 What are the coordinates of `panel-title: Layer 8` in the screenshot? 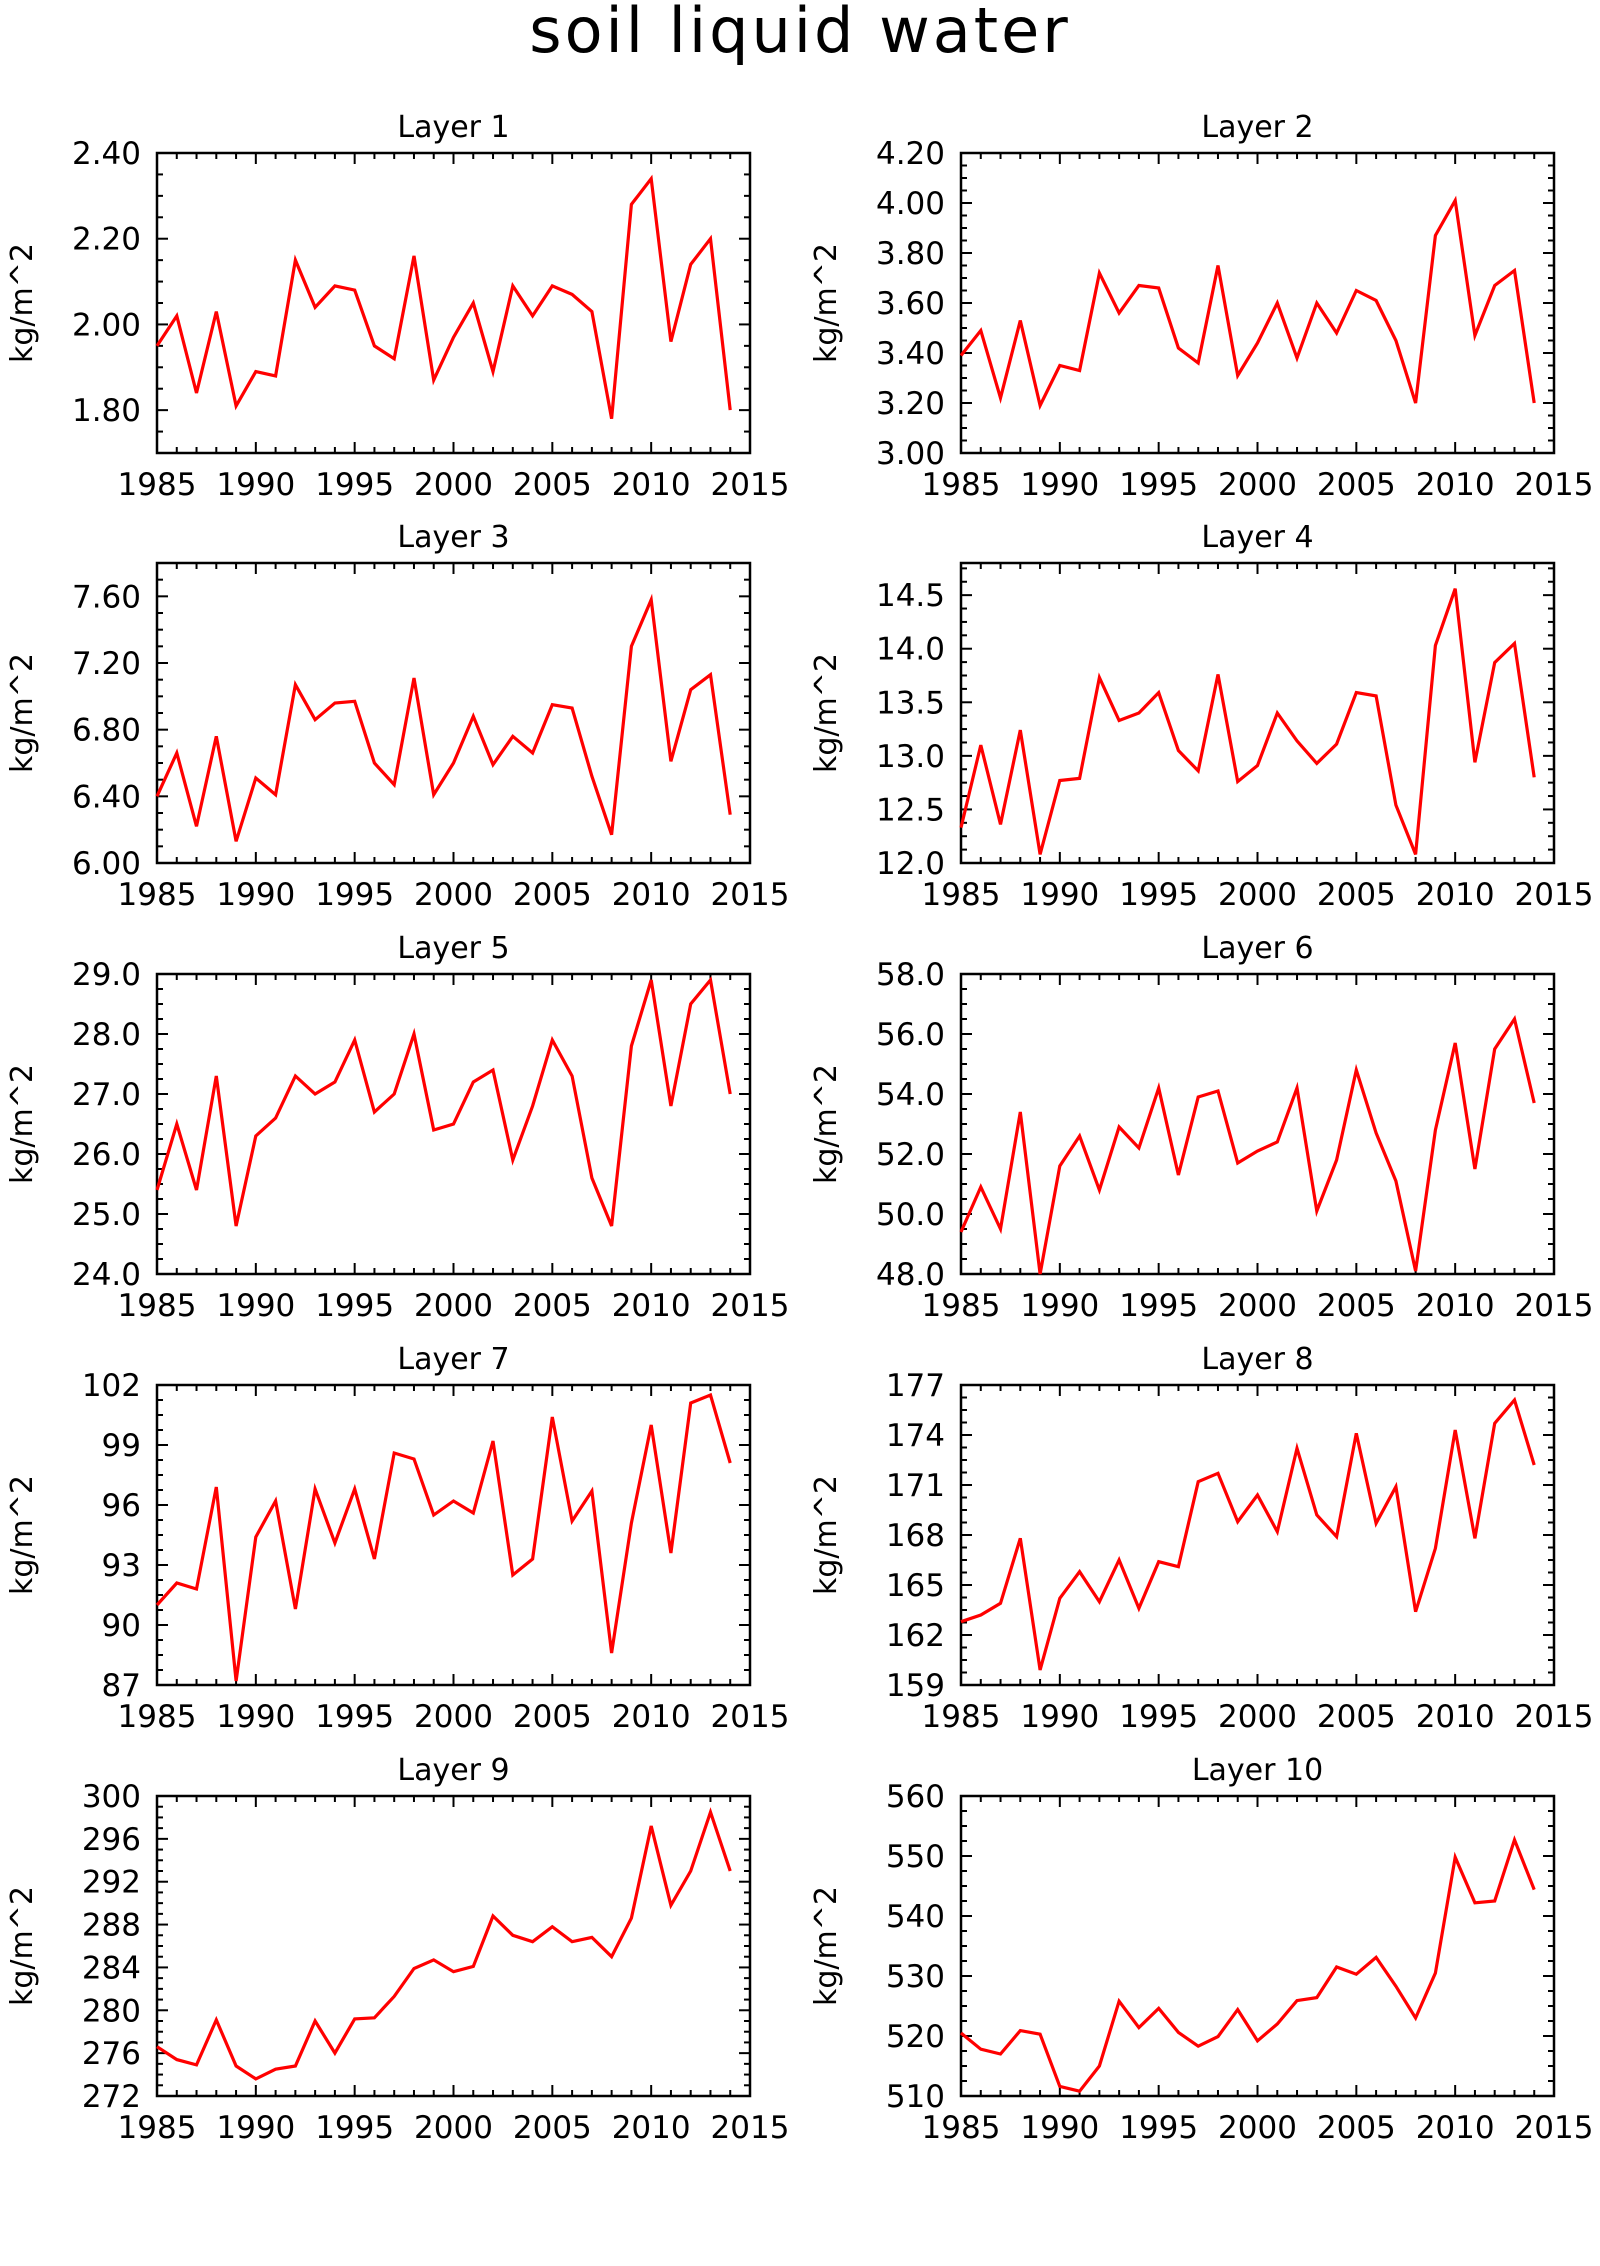 It's located at (1257, 1359).